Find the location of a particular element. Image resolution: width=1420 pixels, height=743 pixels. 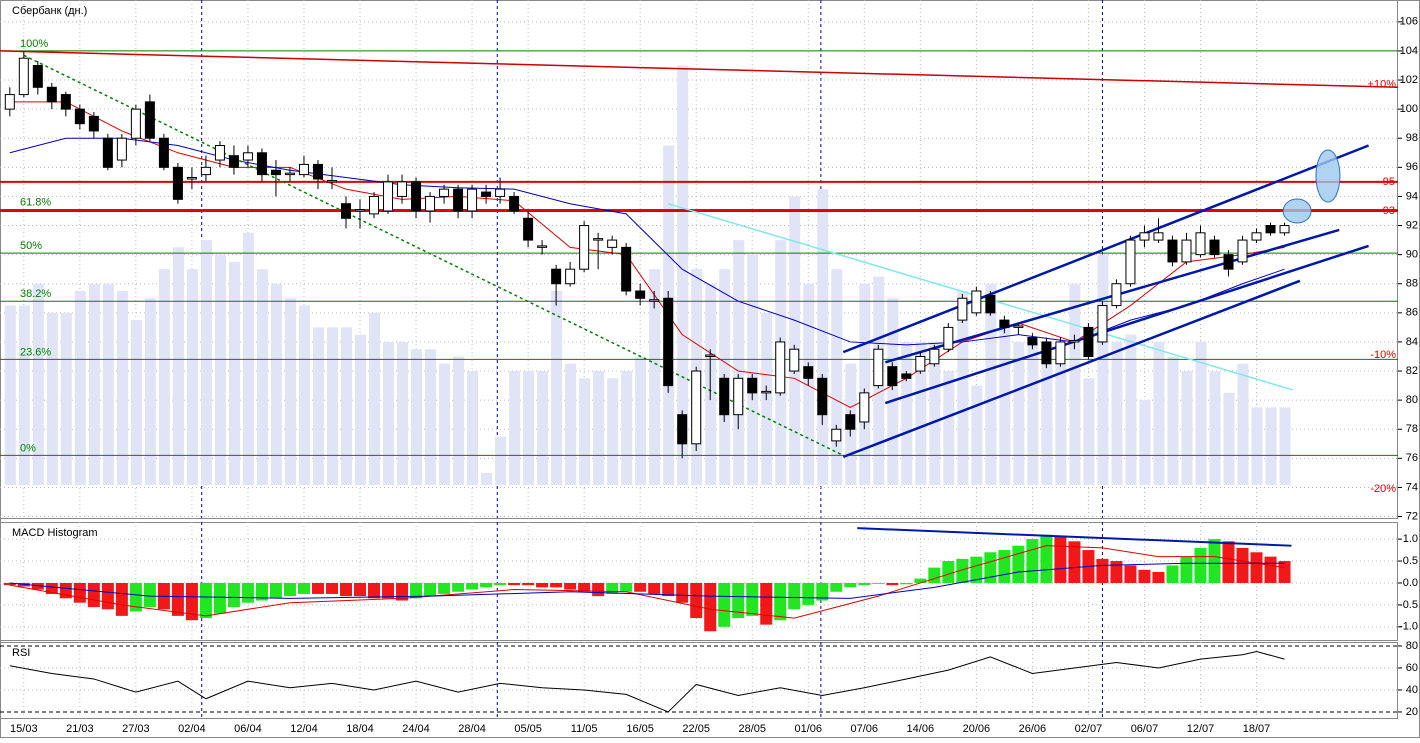

y-tick-label: -0.5 is located at coordinates (1408, 605).